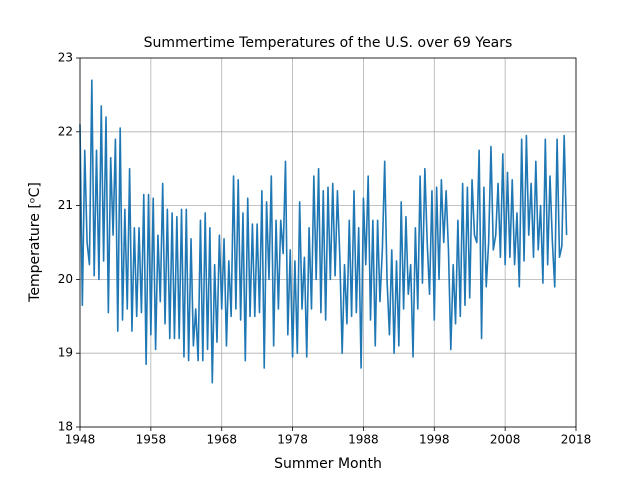 This screenshot has height=480, width=640. Describe the element at coordinates (363, 440) in the screenshot. I see `x-tick-label: 1988` at that location.